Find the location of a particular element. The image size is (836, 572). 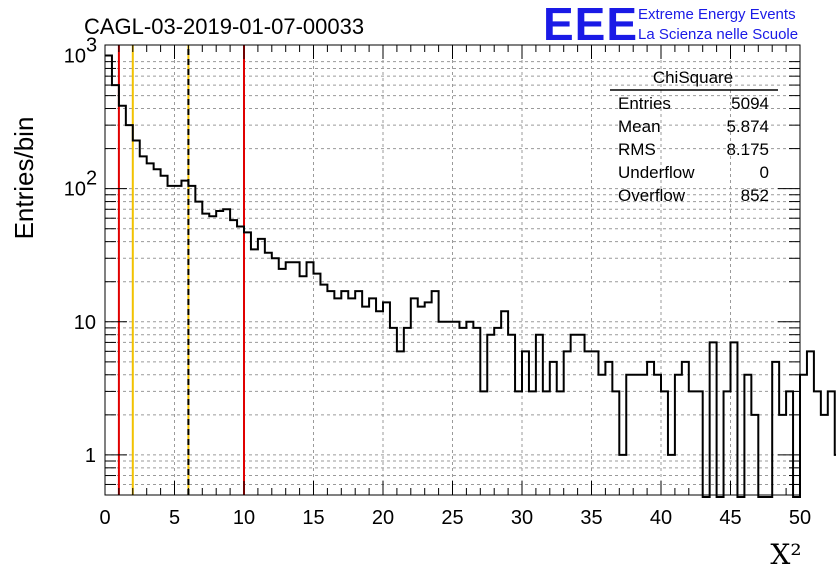

stats-label: Underflow is located at coordinates (656, 172).